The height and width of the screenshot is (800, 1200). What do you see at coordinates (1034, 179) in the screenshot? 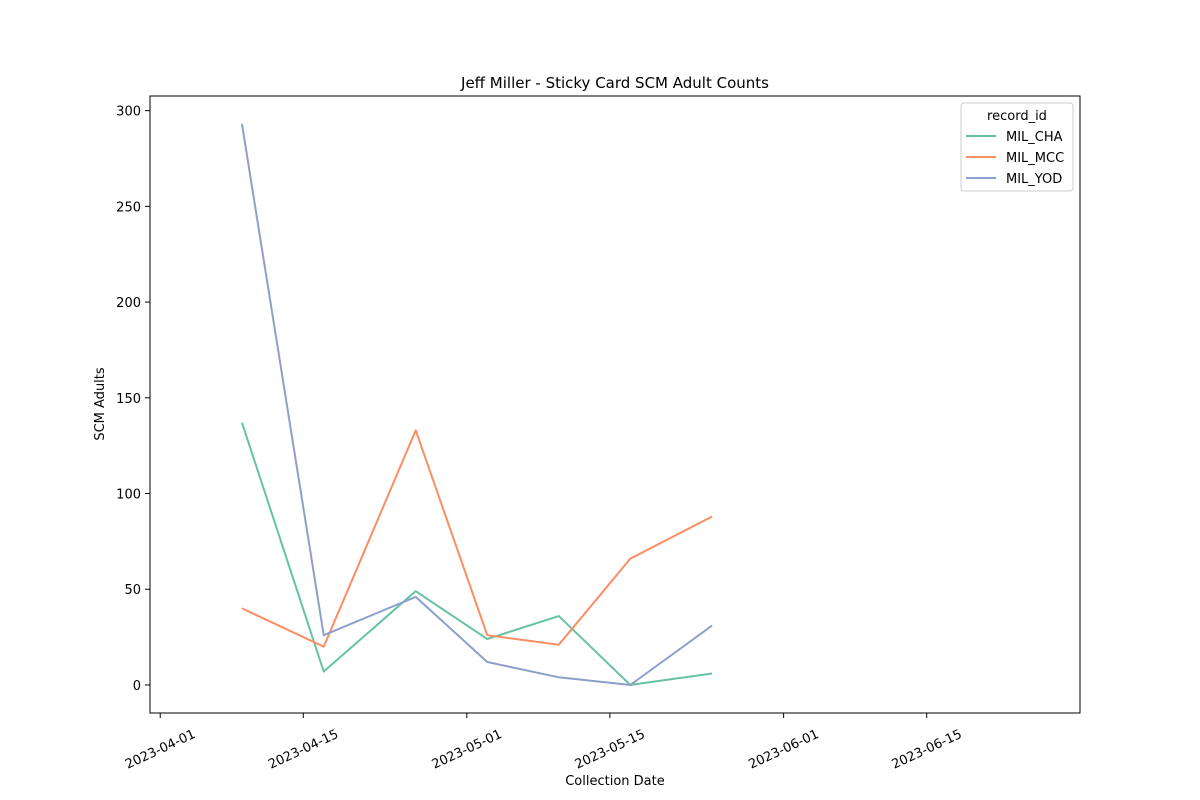
I see `legend-label: MIL_YOD` at bounding box center [1034, 179].